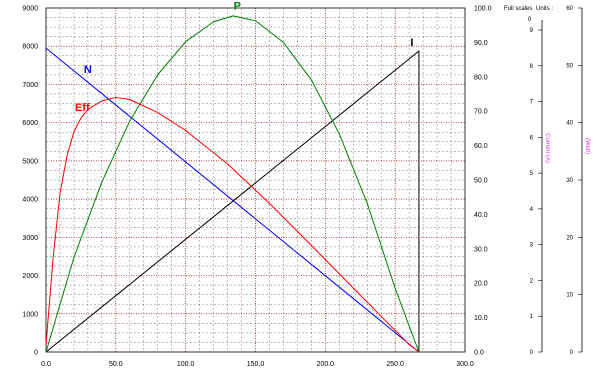 The height and width of the screenshot is (374, 594). Describe the element at coordinates (237, 7) in the screenshot. I see `series-label-p: P` at that location.